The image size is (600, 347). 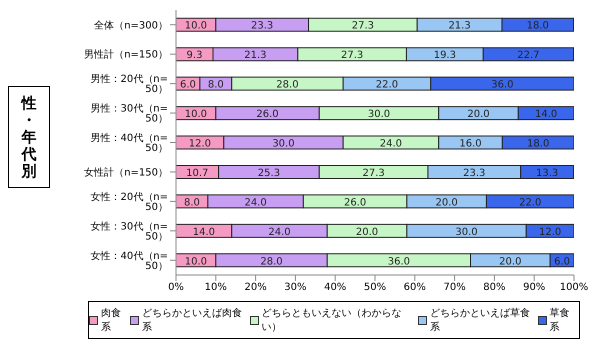 What do you see at coordinates (131, 25) in the screenshot?
I see `y-tick-label: 全体（n=300）` at bounding box center [131, 25].